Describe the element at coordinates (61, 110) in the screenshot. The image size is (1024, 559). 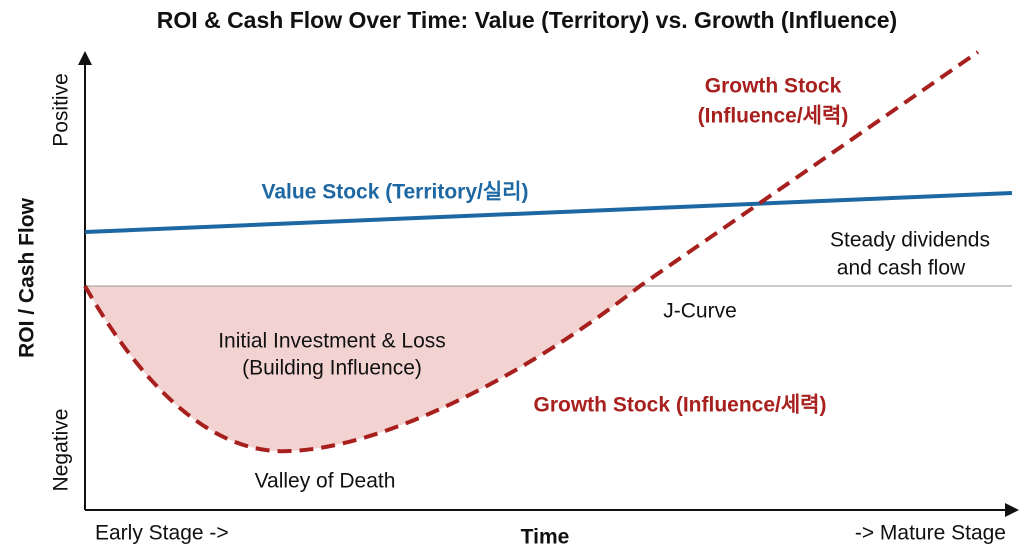
I see `y-top-label: Positive` at that location.